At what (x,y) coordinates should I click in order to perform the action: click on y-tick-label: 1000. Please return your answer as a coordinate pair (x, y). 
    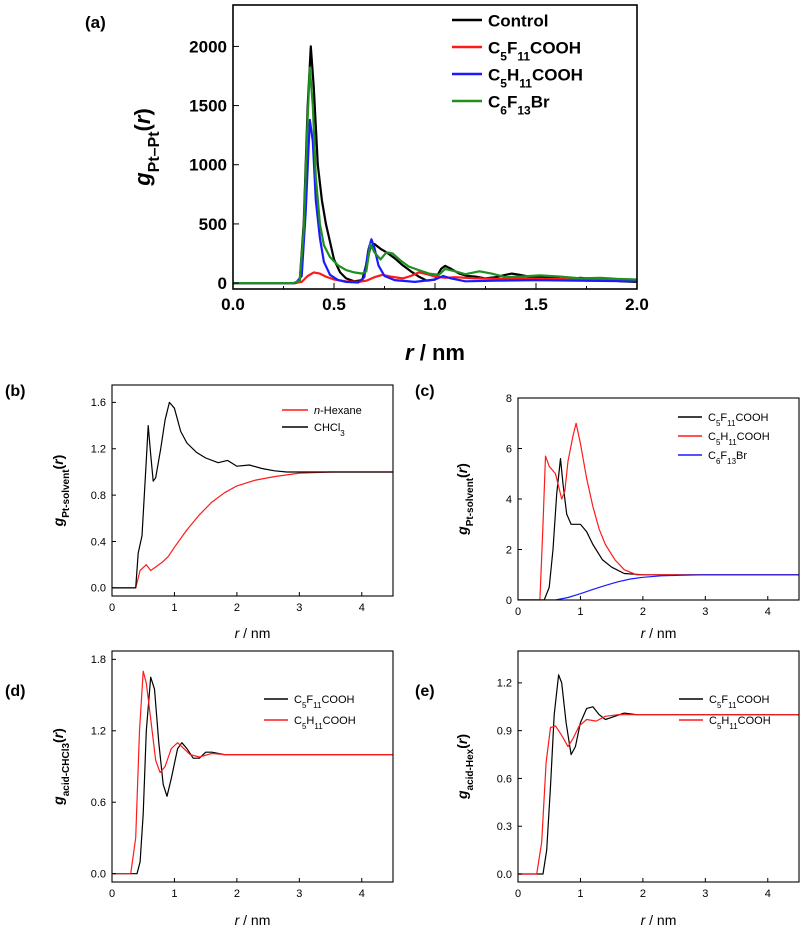
    Looking at the image, I should click on (208, 165).